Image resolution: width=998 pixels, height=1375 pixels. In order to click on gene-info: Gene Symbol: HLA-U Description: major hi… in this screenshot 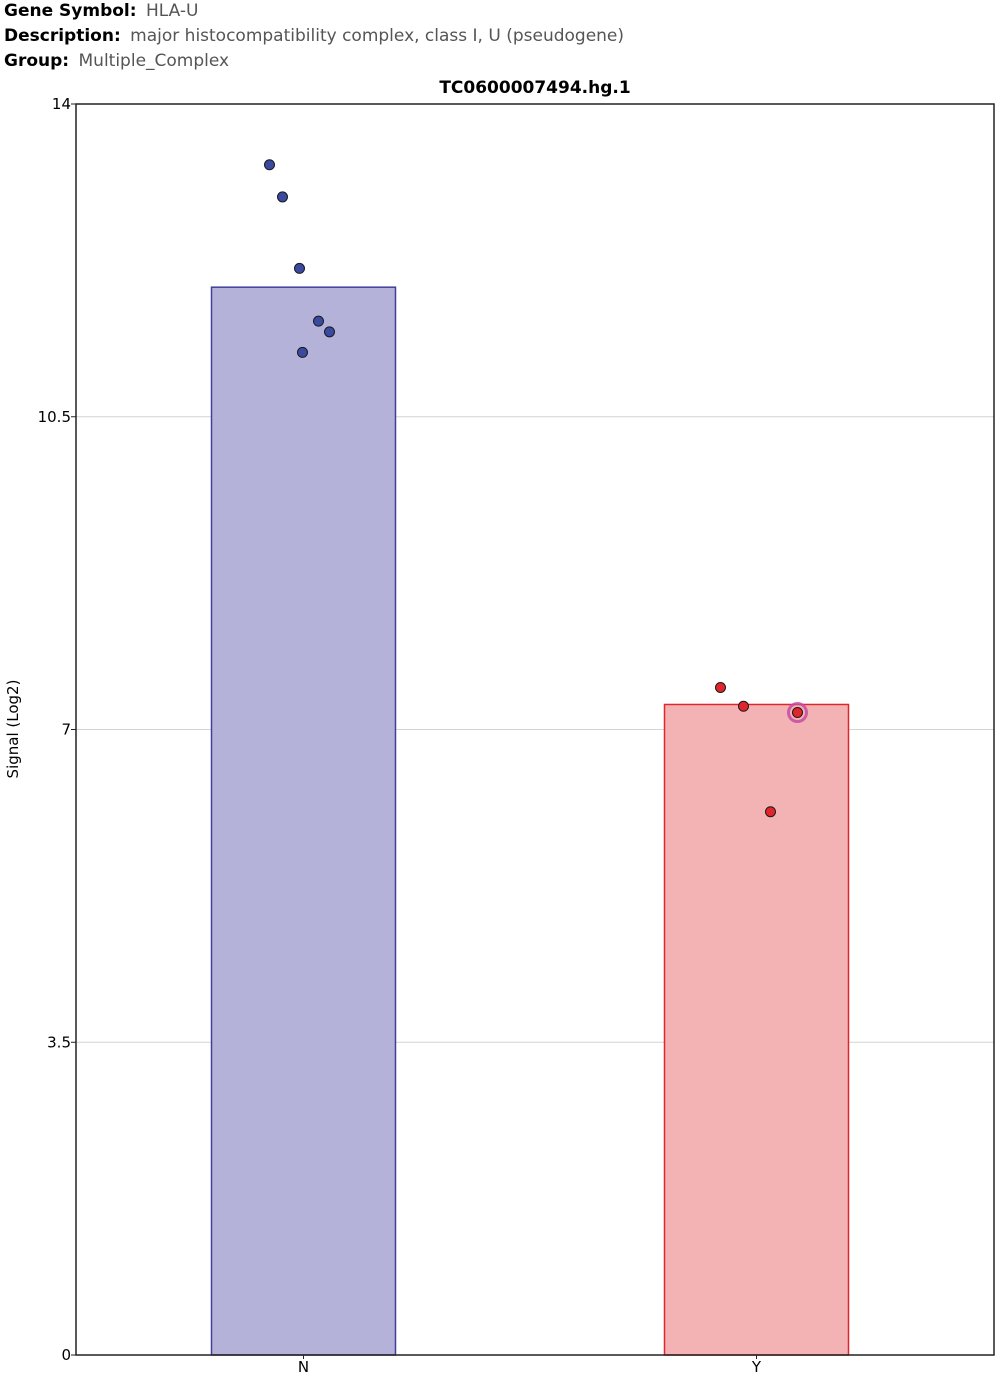, I will do `click(314, 37)`.